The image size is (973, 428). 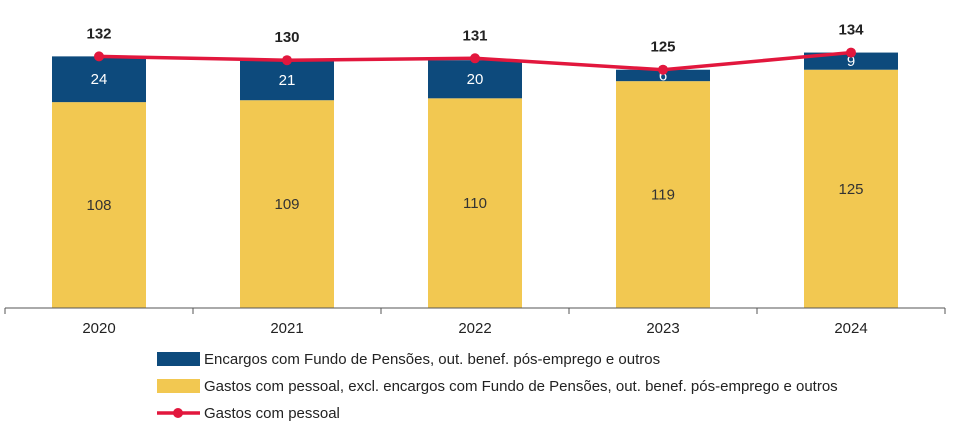 I want to click on x-tick-label: 2023, so click(x=662, y=328).